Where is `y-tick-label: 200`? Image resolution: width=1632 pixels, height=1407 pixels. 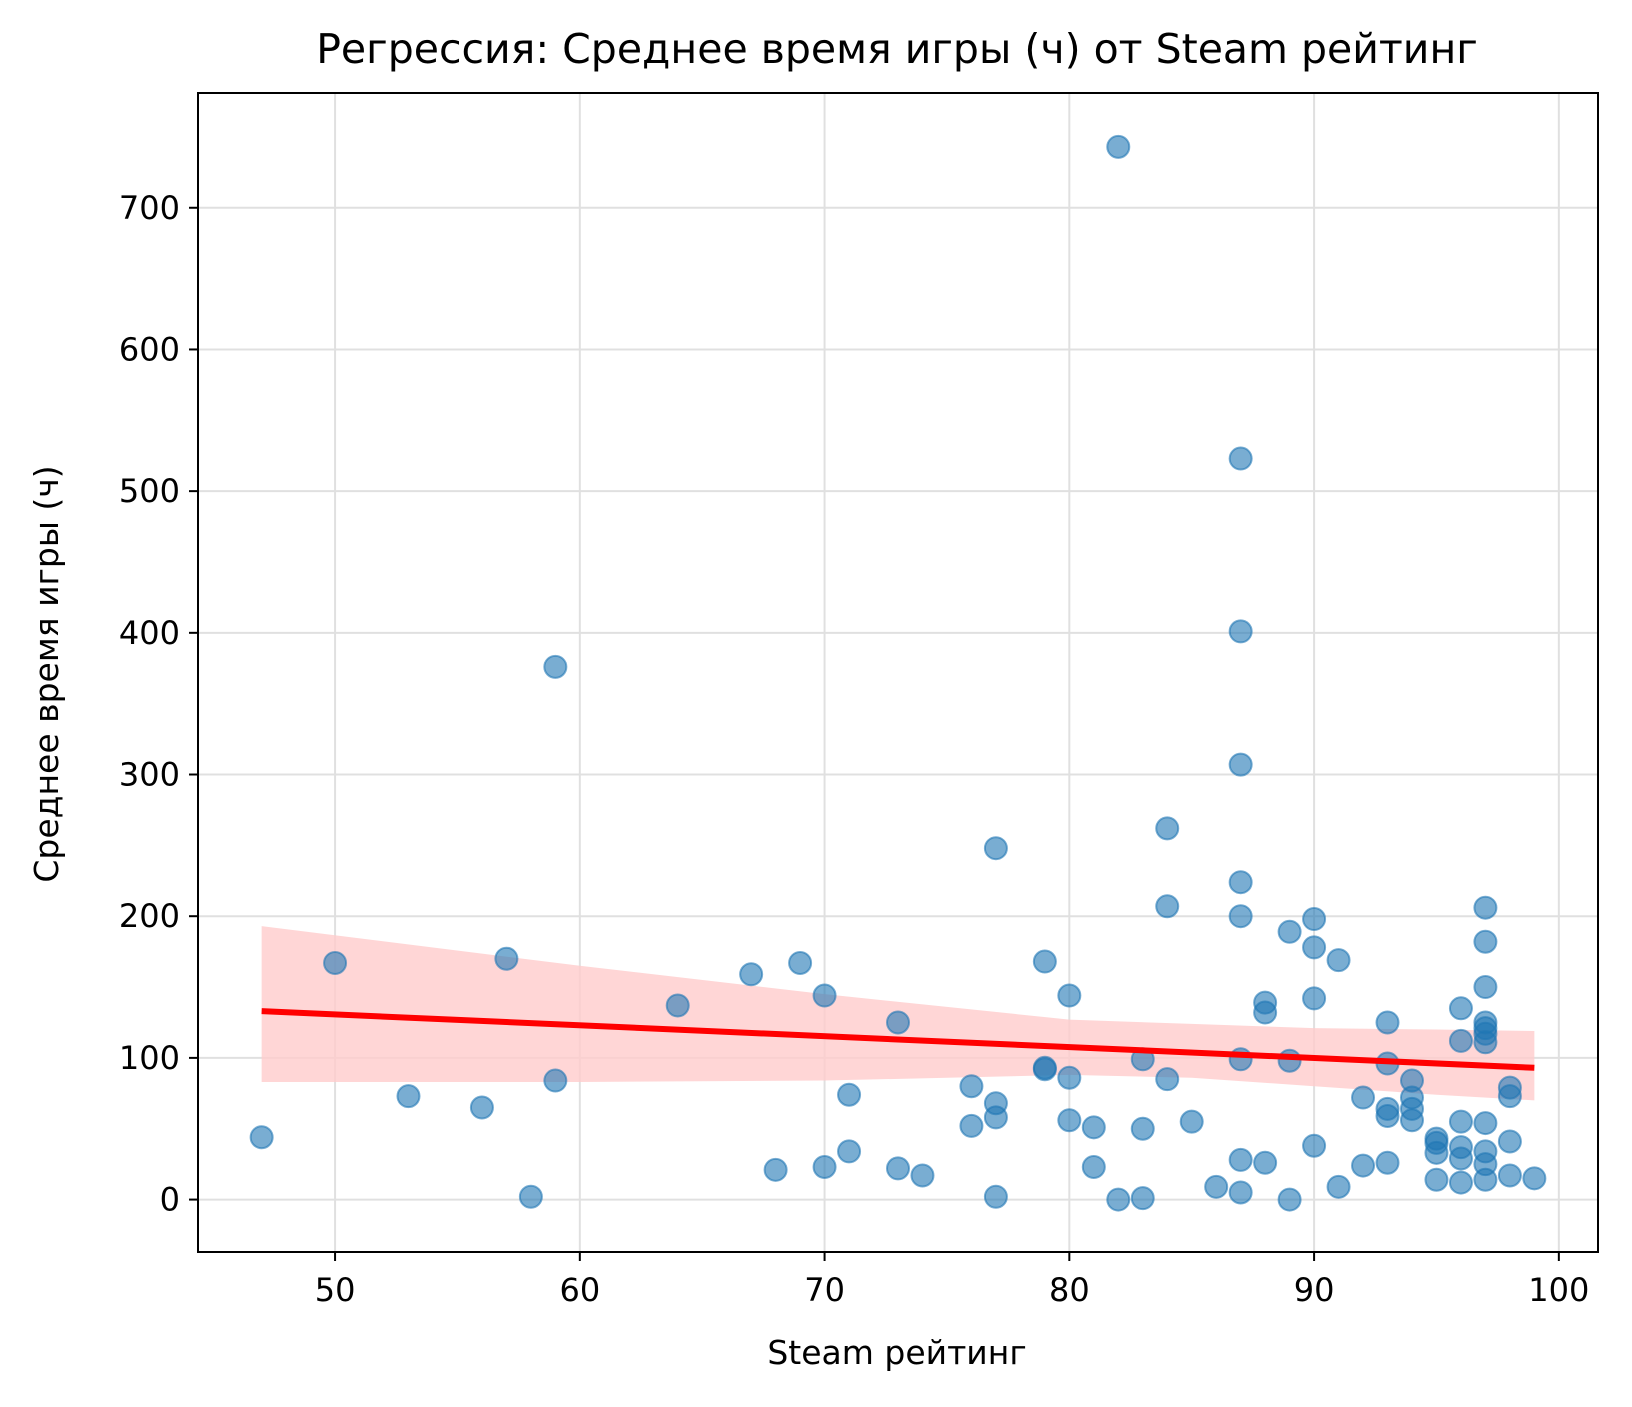 y-tick-label: 200 is located at coordinates (149, 916).